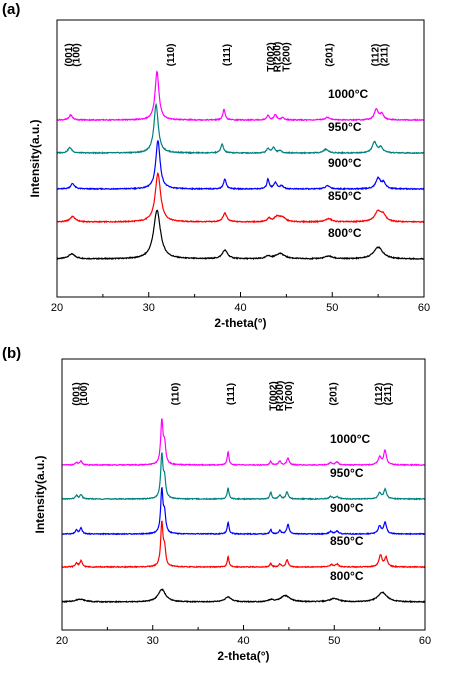 The height and width of the screenshot is (677, 460). Describe the element at coordinates (286, 56) in the screenshot. I see `peak-annotation-0-6: T(200)` at that location.